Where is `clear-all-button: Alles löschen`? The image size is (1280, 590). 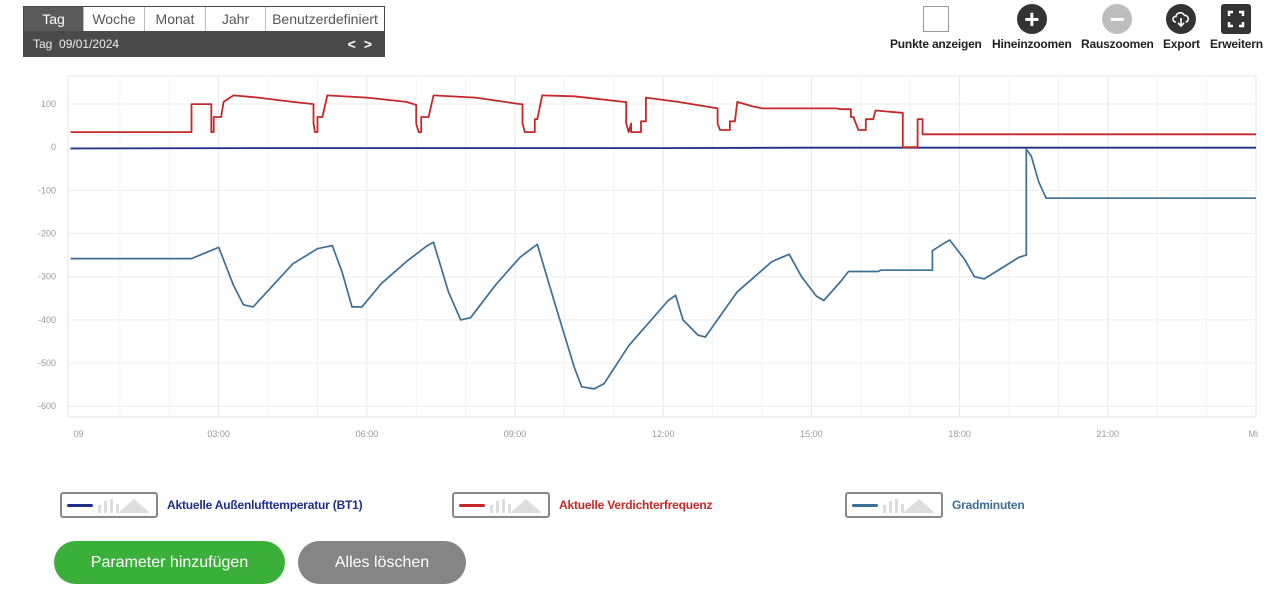 clear-all-button: Alles löschen is located at coordinates (382, 562).